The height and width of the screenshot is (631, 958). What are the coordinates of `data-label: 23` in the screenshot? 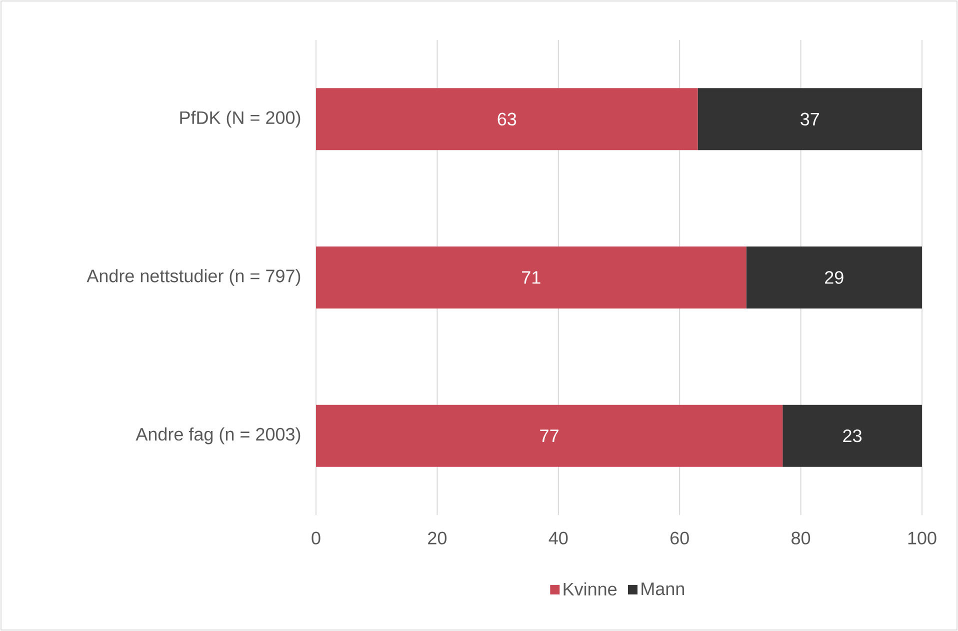 It's located at (852, 435).